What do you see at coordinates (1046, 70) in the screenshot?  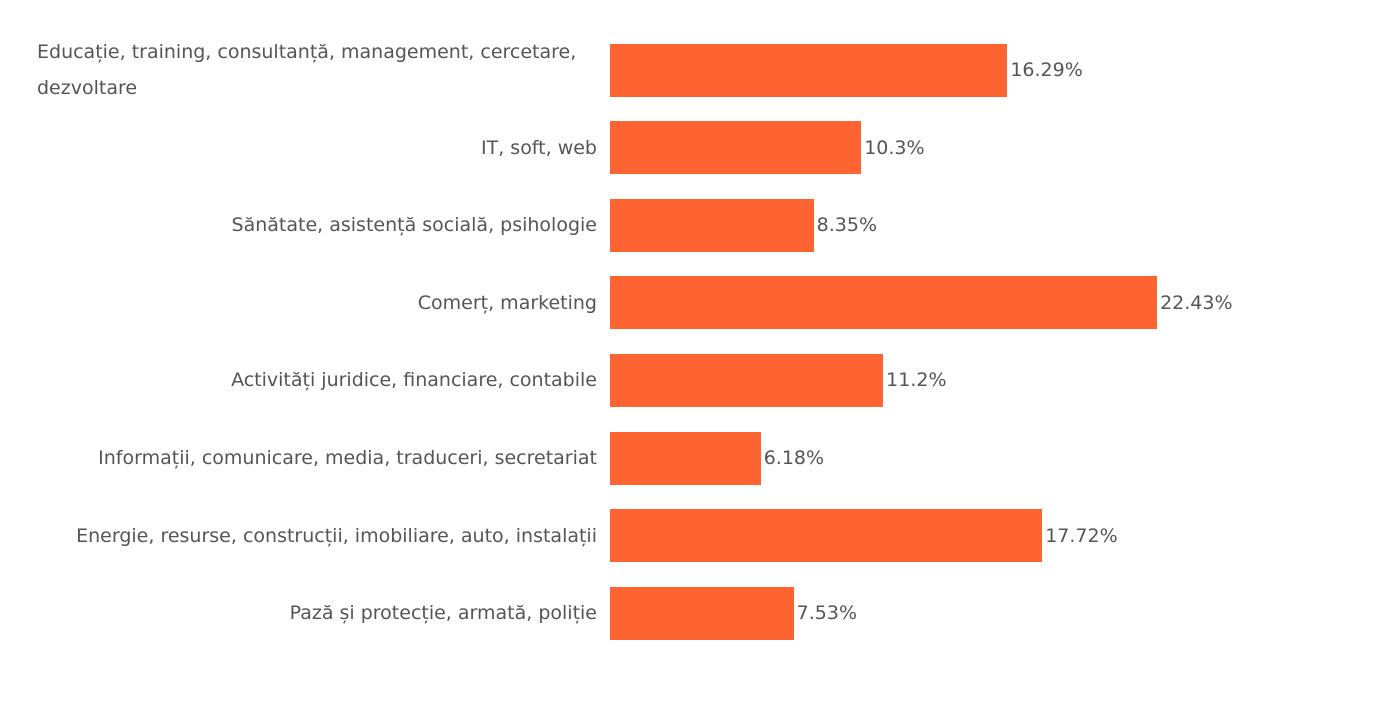 I see `value-label: 16.29%` at bounding box center [1046, 70].